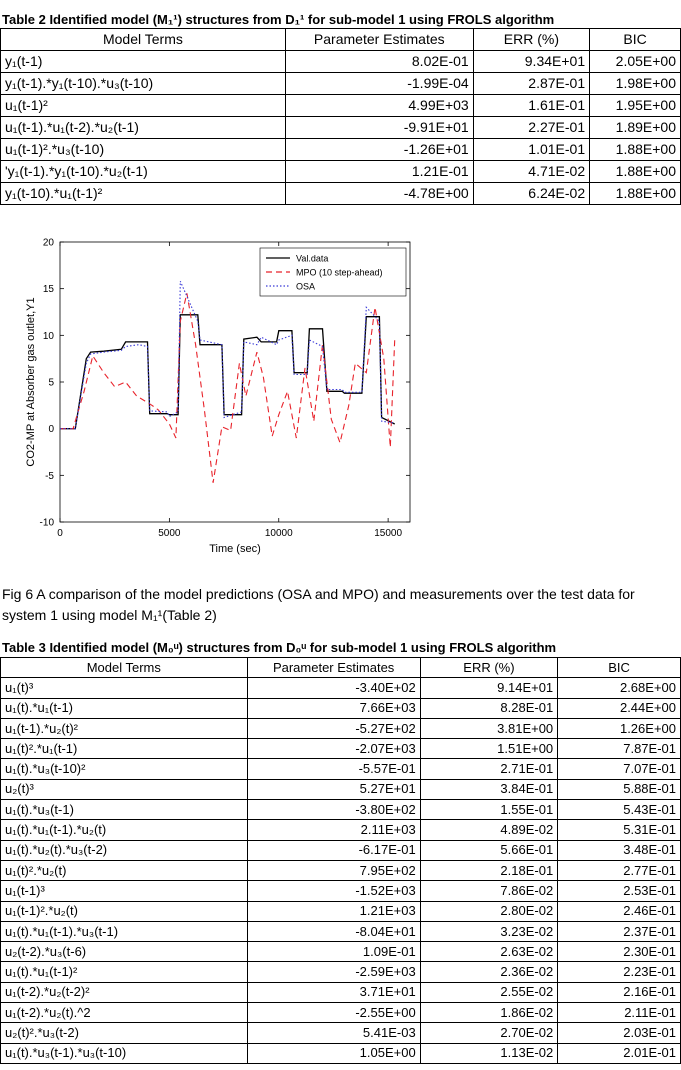  I want to click on model-term-cell: y₁(t-10).*u₁(t-1)², so click(143, 193).